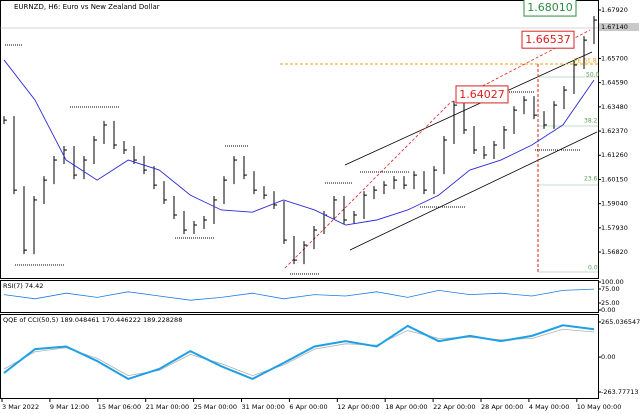 The image size is (640, 414). Describe the element at coordinates (614, 58) in the screenshot. I see `y-tick-label: 1.65700` at that location.